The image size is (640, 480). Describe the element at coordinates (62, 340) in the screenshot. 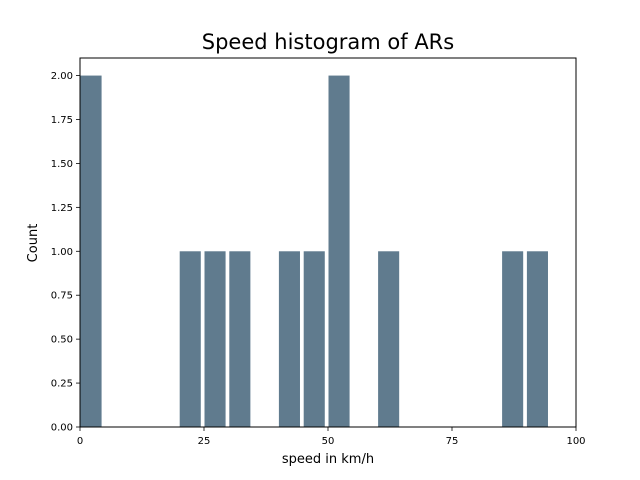

I see `y-tick-label: 0.50` at that location.